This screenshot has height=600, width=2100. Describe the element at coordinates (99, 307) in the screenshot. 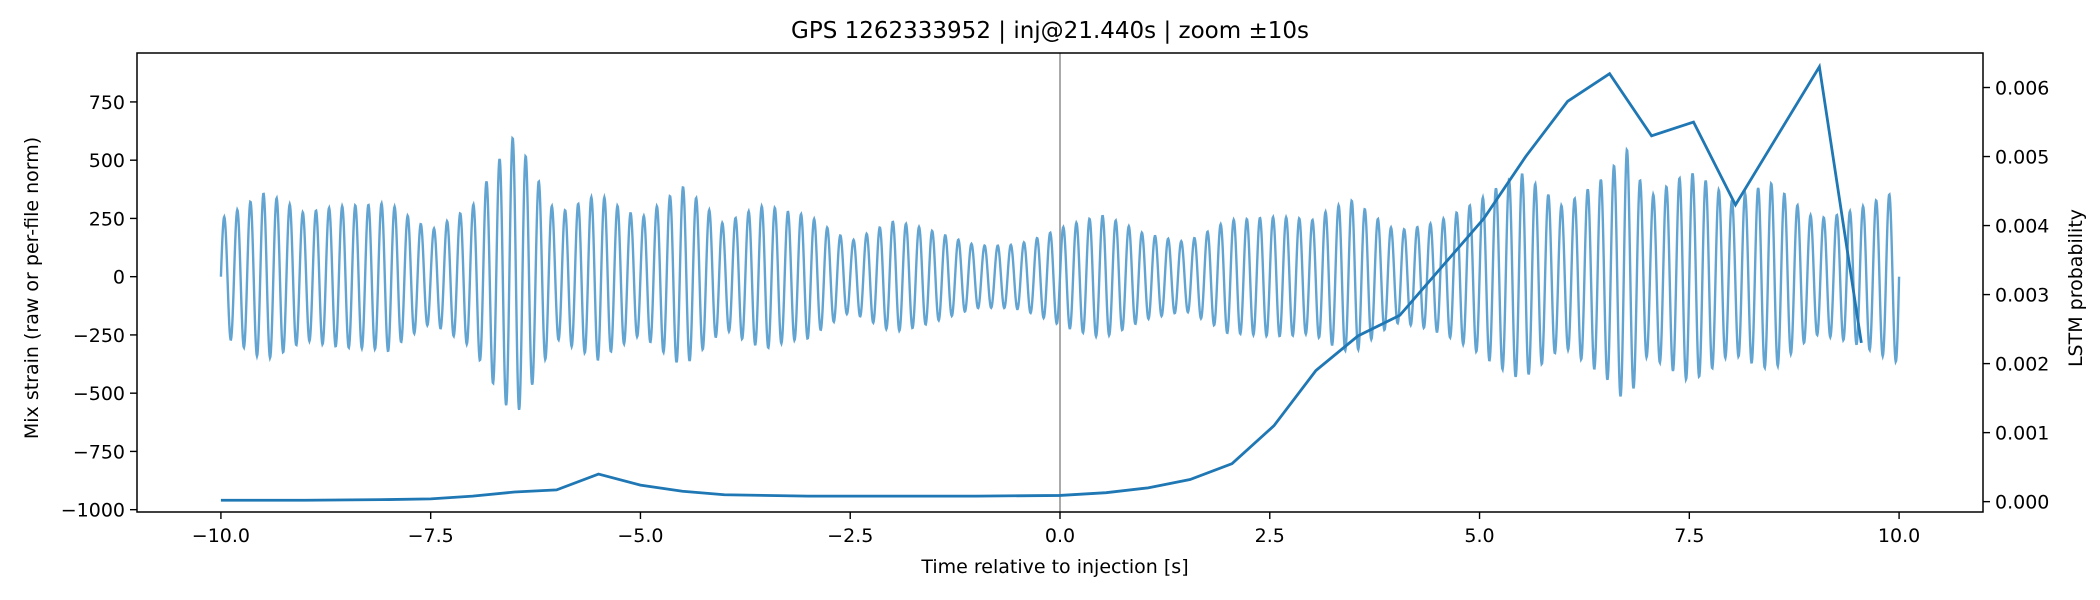

I see `y-axis-ticks: −1000 −750 −500 −250 0 250 500 750` at that location.